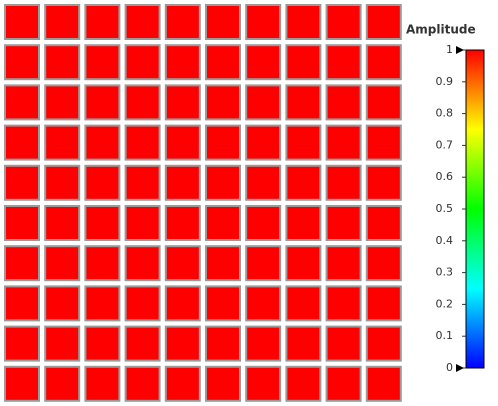  I want to click on colorbar-tick-label: 0.2, so click(445, 303).